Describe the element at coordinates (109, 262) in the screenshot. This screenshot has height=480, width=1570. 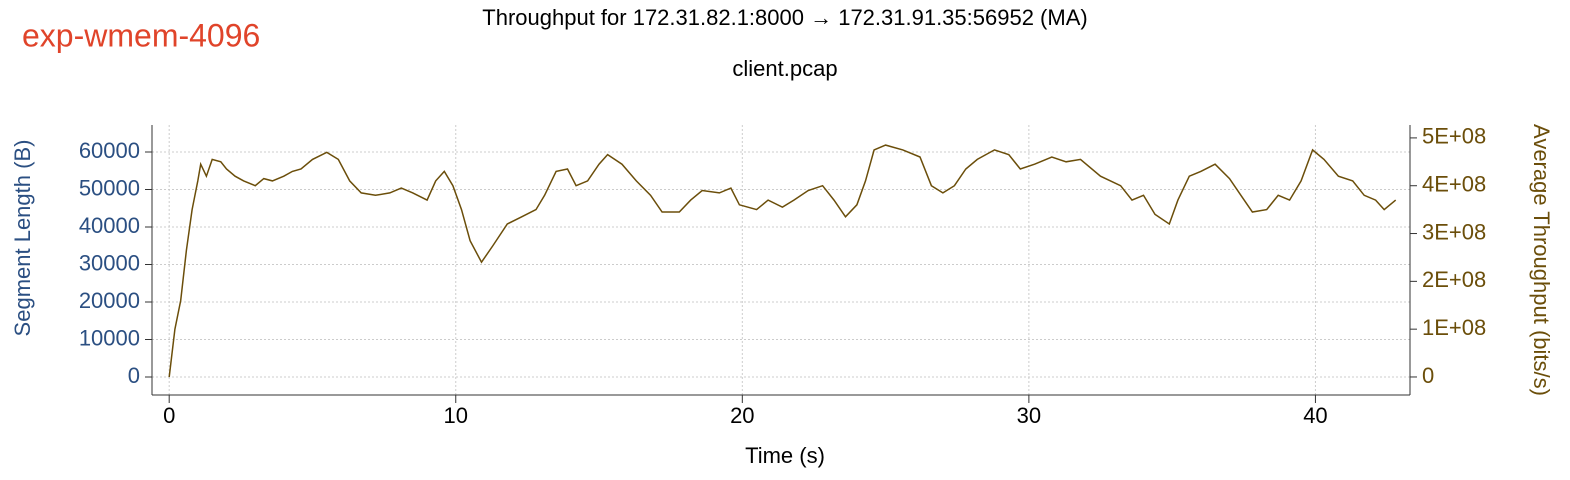
I see `y-tick-label: 30000` at that location.